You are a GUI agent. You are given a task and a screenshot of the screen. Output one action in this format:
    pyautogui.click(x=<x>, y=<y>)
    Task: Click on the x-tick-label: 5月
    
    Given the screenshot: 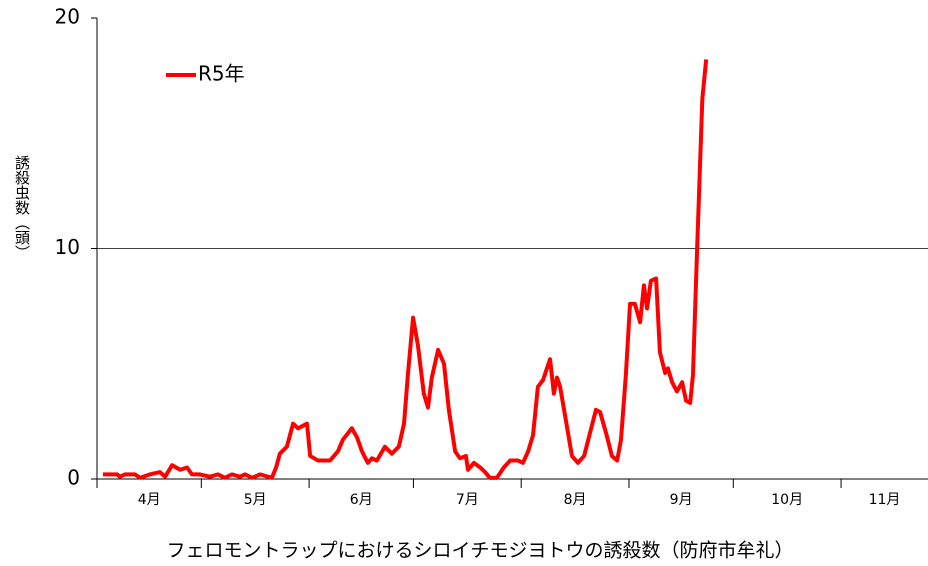 What is the action you would take?
    pyautogui.click(x=255, y=500)
    